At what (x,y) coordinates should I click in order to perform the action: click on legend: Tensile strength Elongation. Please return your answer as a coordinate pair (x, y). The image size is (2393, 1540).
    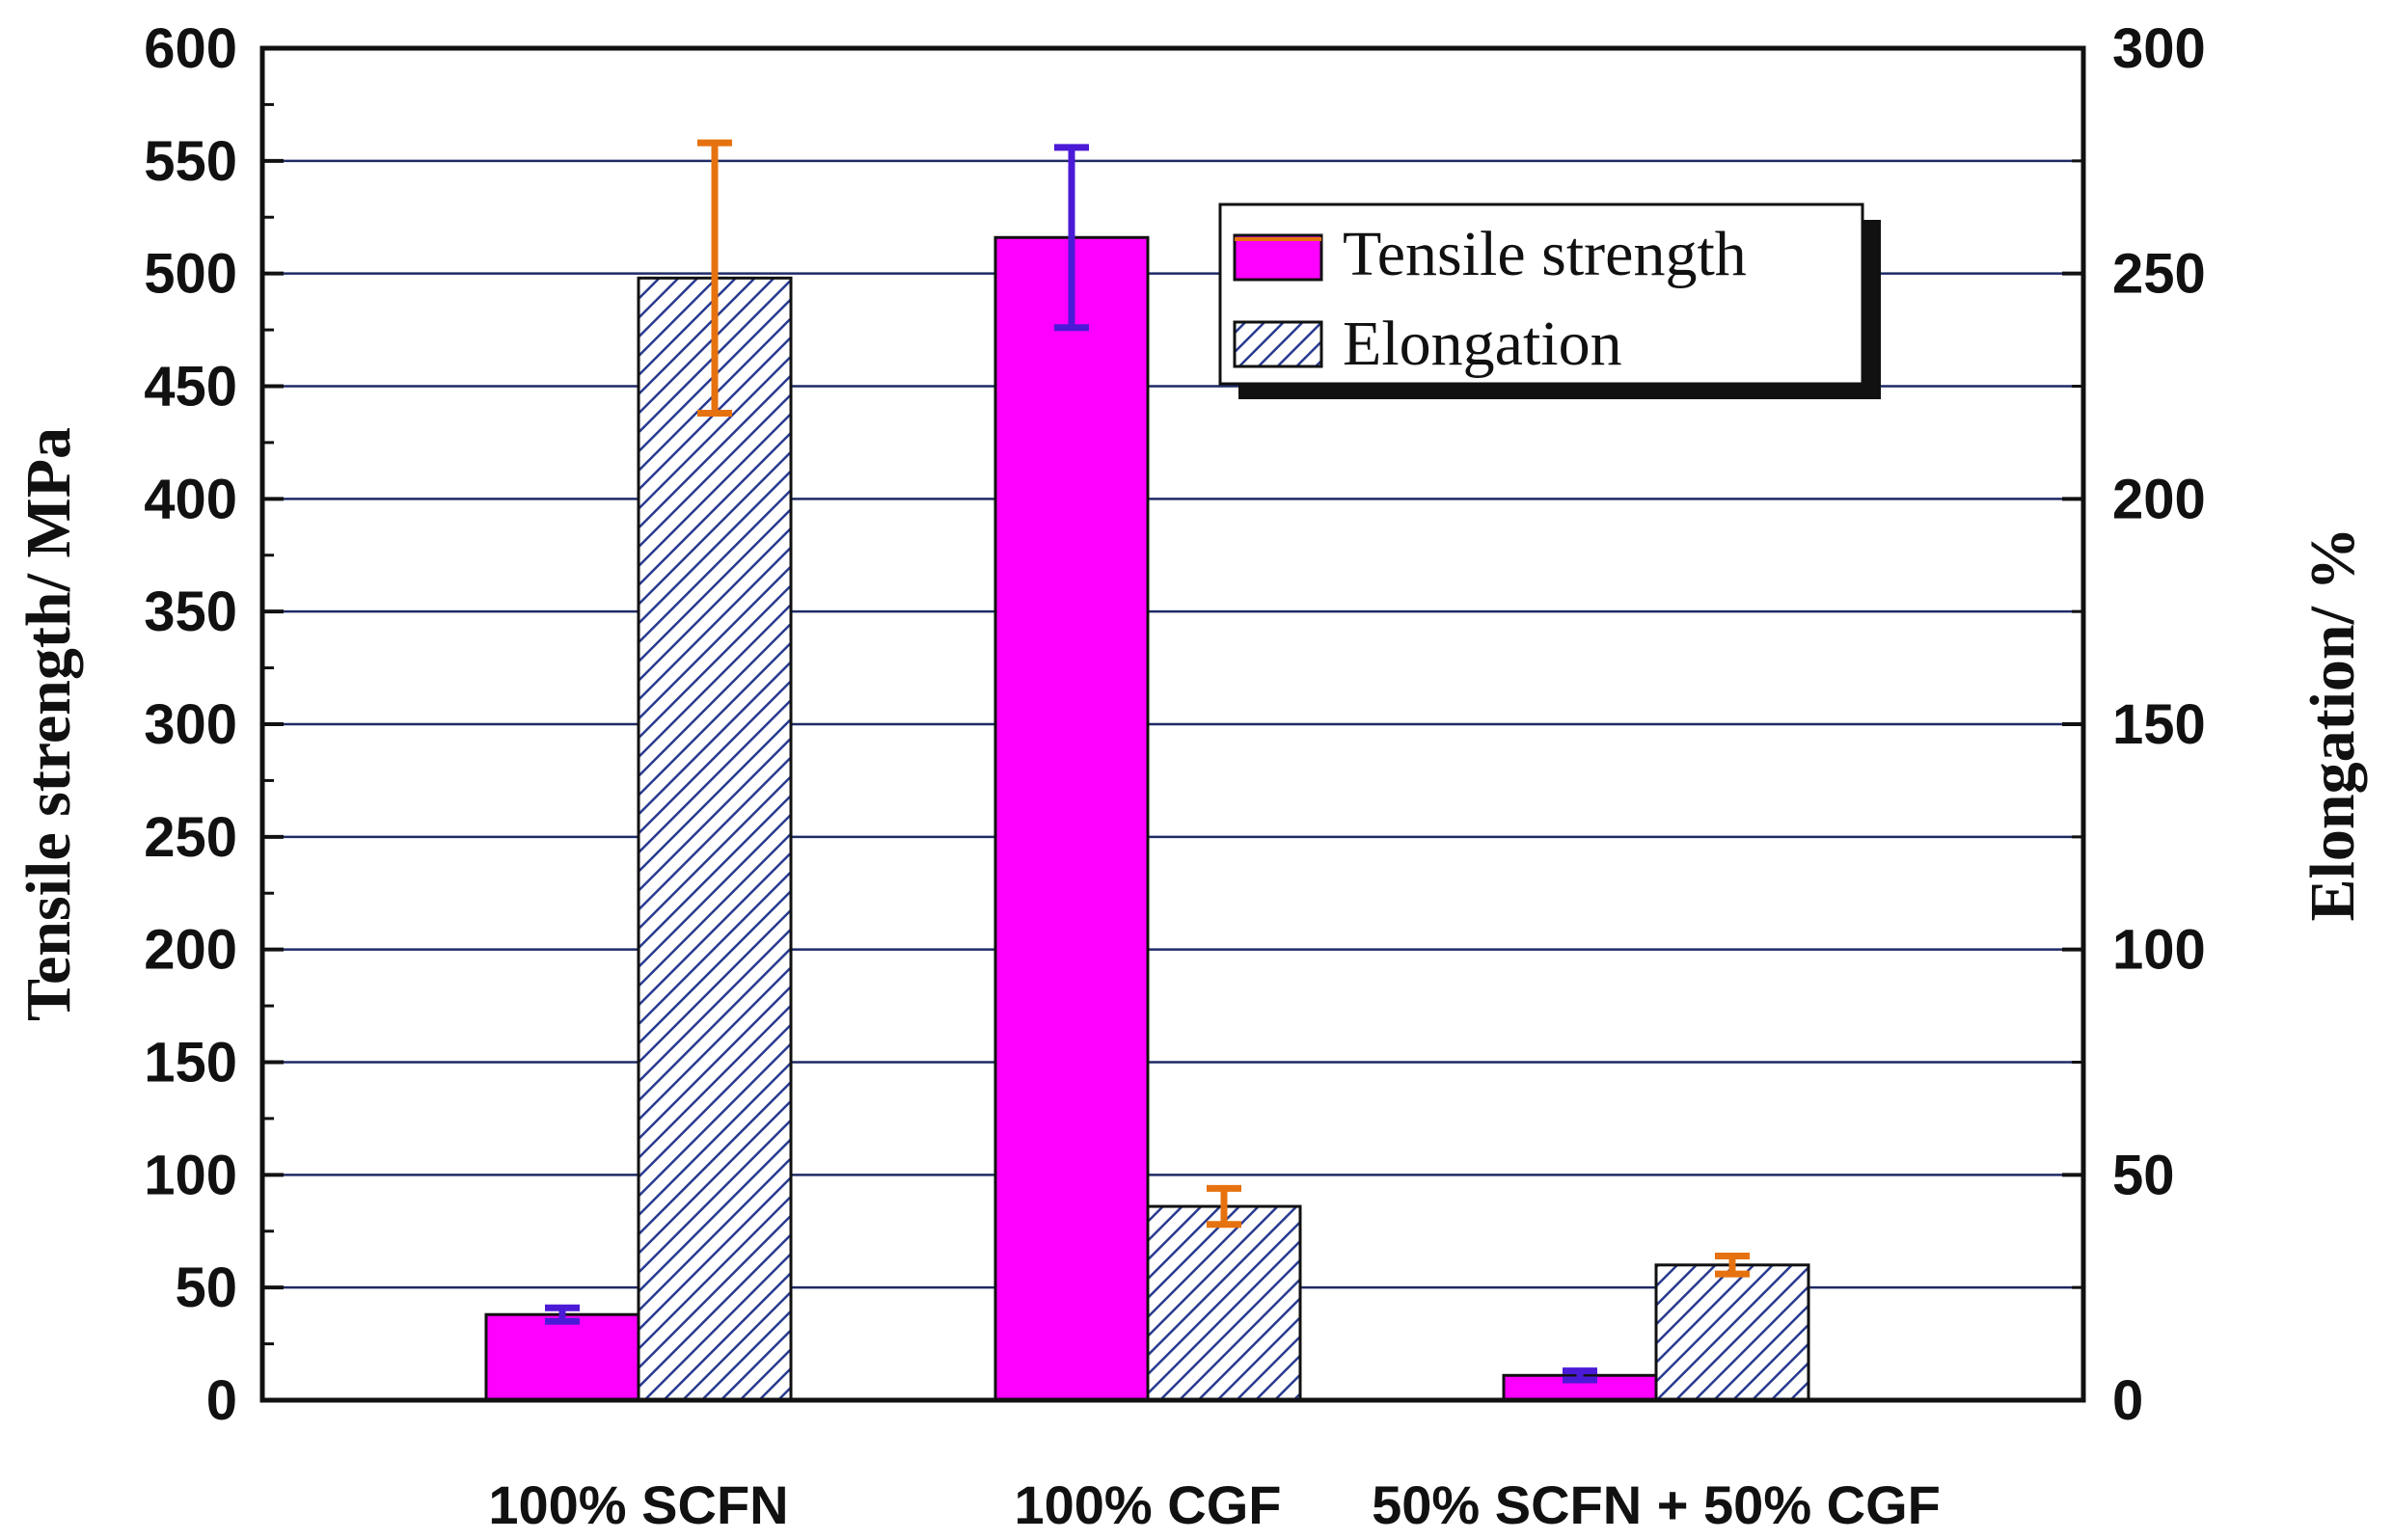
    Looking at the image, I should click on (1549, 301).